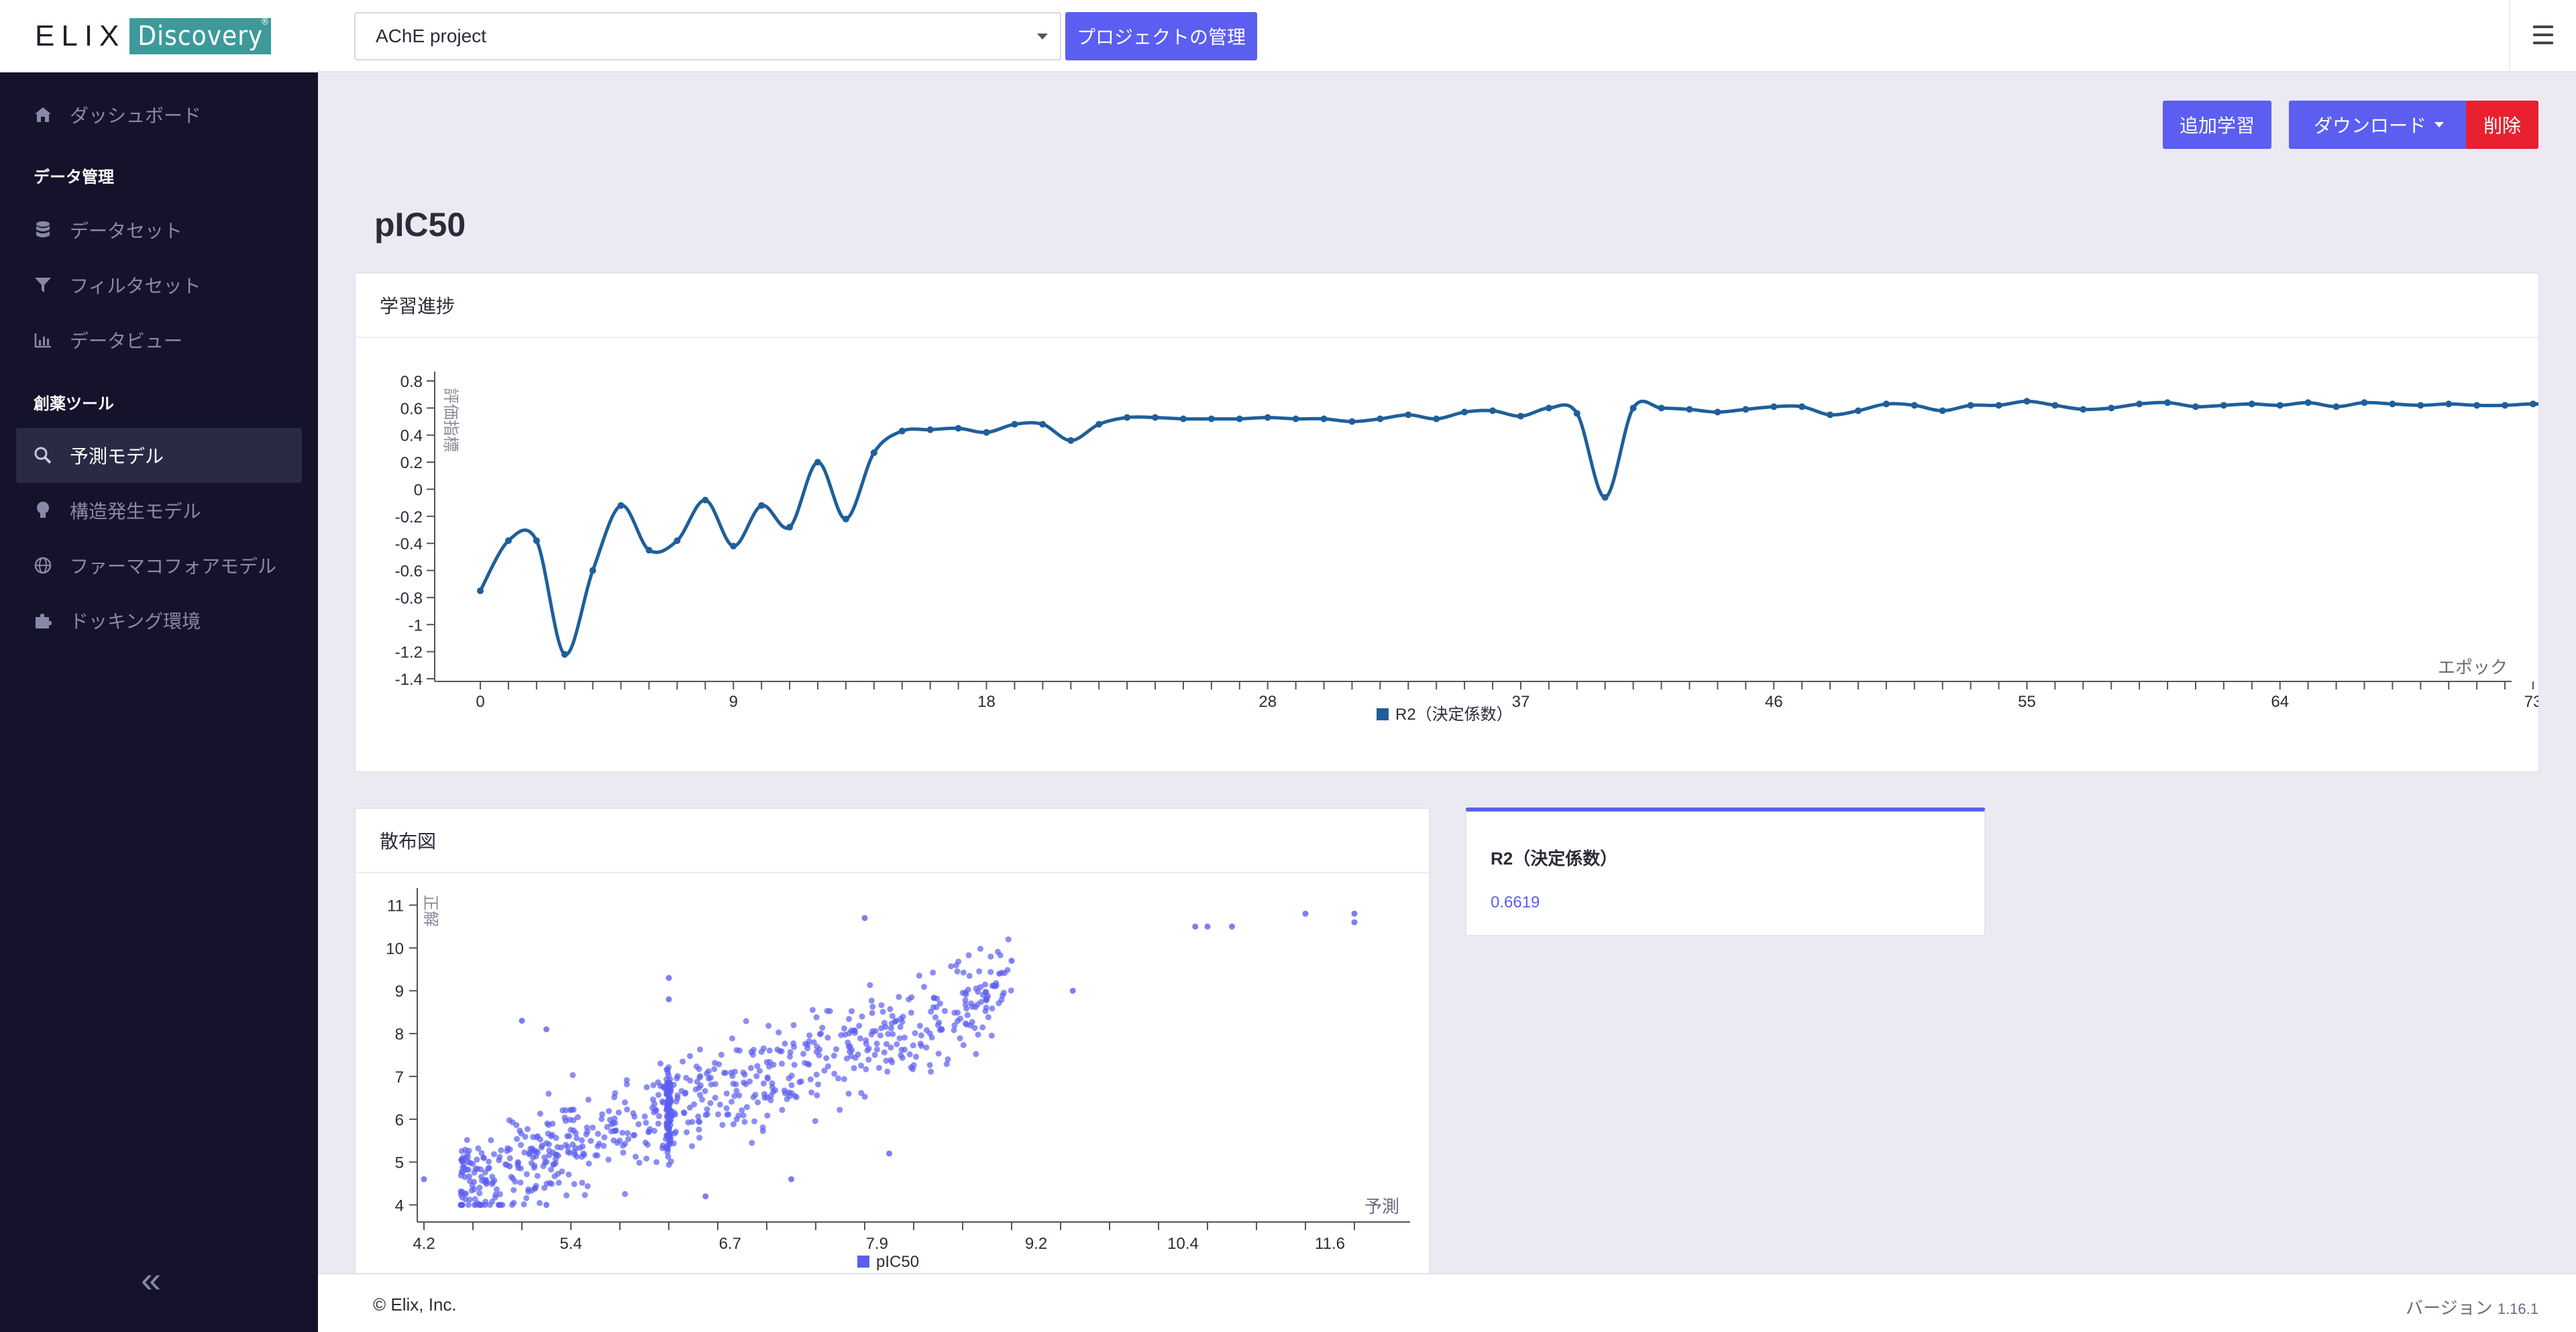 This screenshot has width=2576, height=1332. Describe the element at coordinates (1036, 1244) in the screenshot. I see `x-tick-label: 9.2` at that location.